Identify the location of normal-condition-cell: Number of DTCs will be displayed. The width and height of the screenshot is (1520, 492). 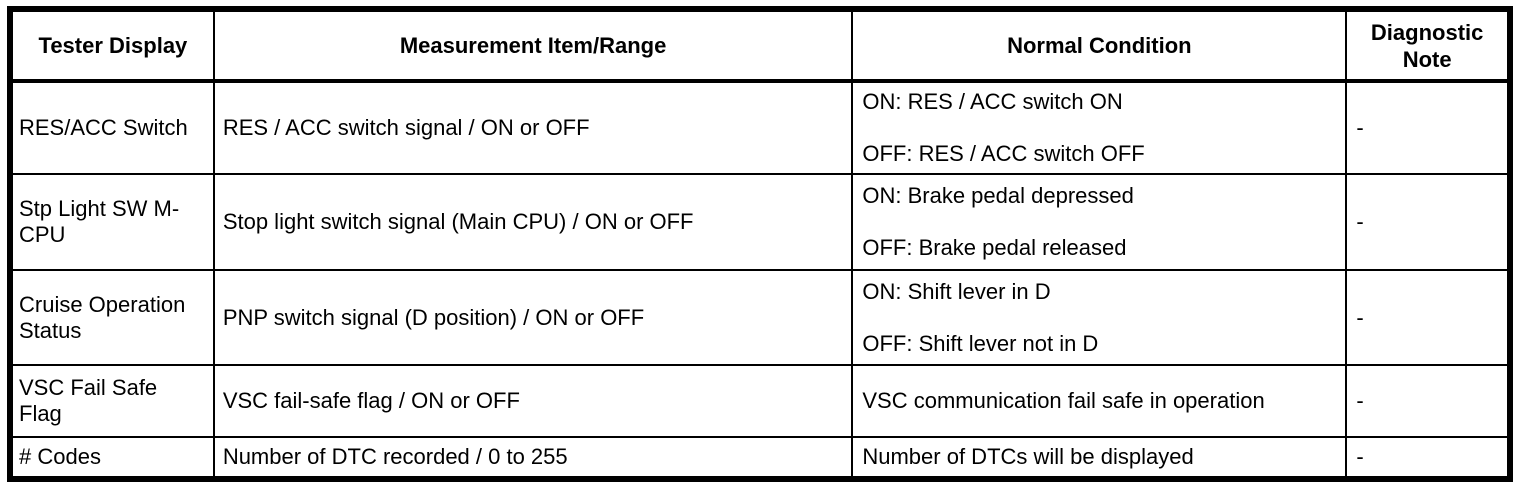
(1099, 458).